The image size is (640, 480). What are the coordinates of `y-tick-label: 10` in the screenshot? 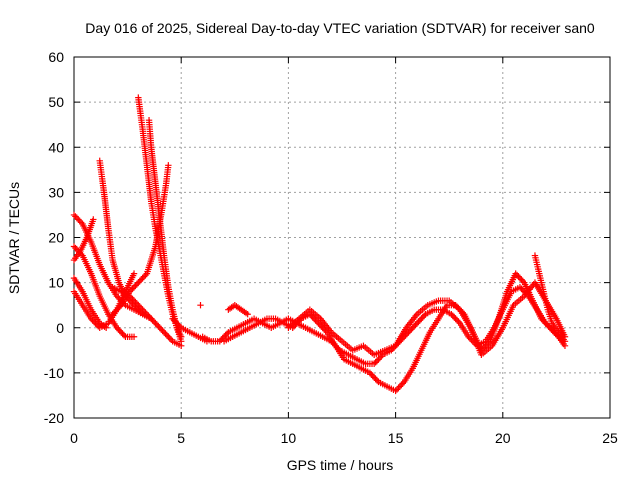 It's located at (56, 283).